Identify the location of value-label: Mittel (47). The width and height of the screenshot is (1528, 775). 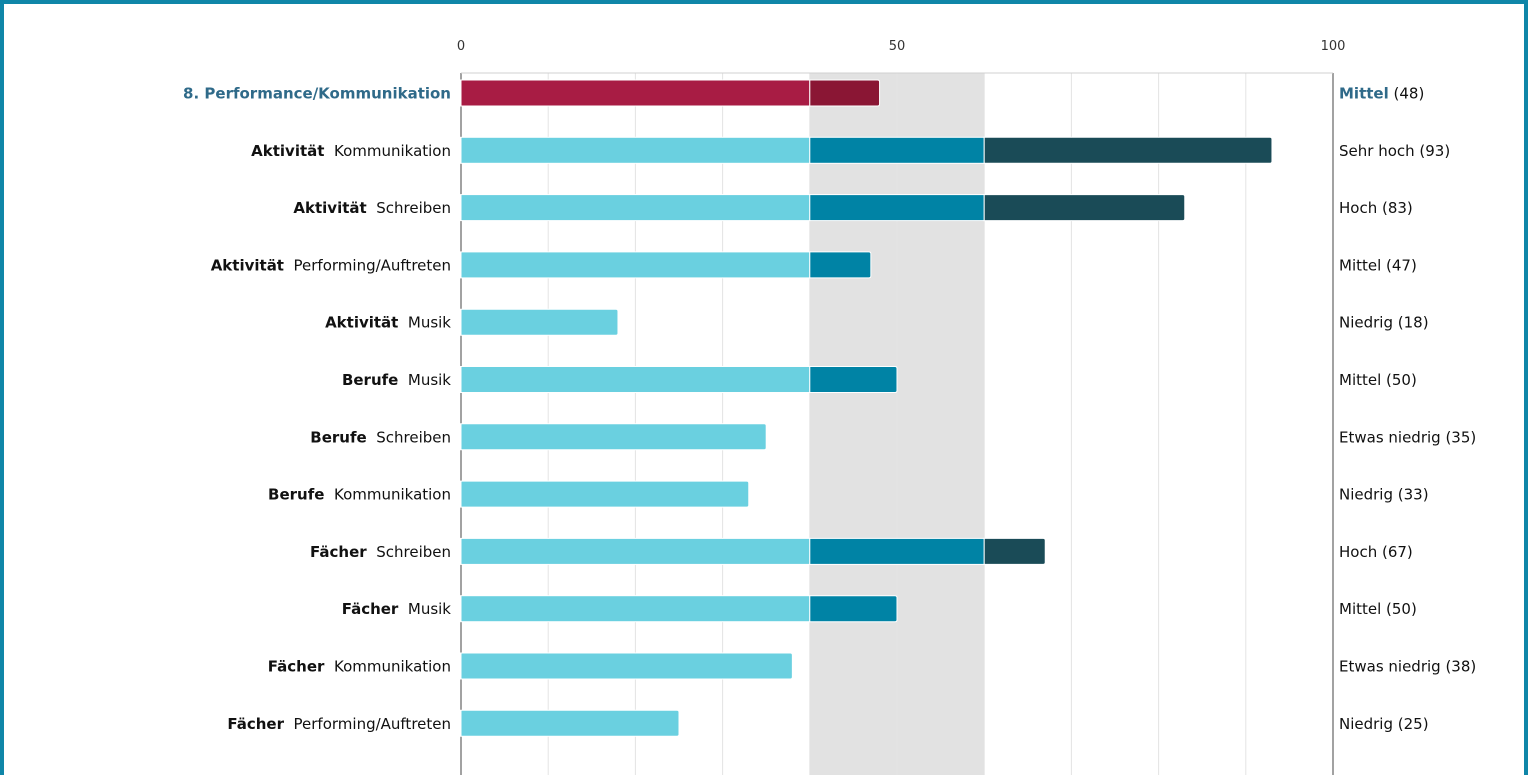
(1378, 265).